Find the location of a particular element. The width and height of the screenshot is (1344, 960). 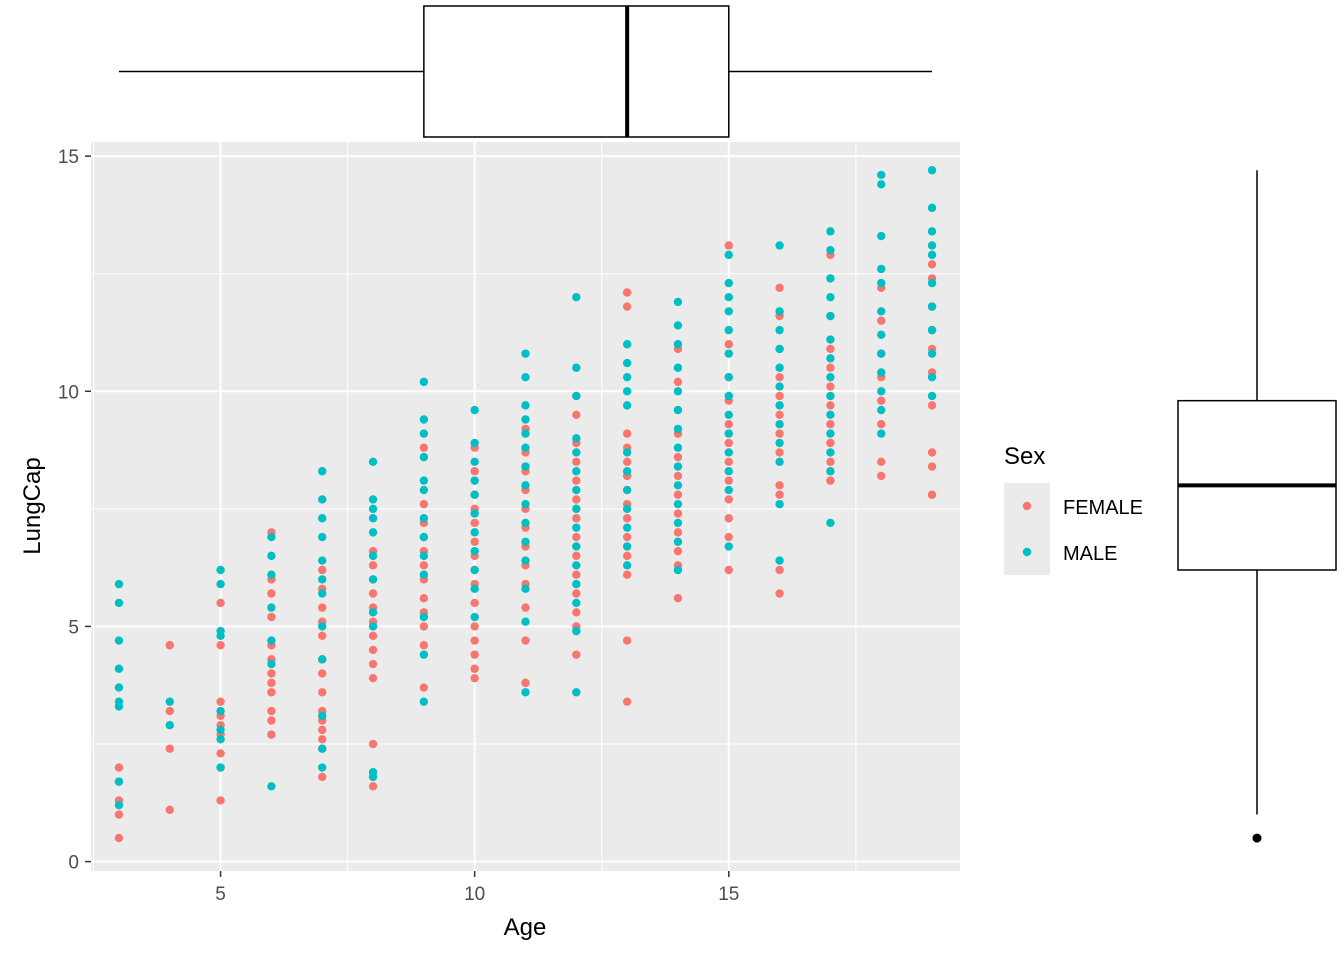

y-tick-label: 10 is located at coordinates (68, 392).